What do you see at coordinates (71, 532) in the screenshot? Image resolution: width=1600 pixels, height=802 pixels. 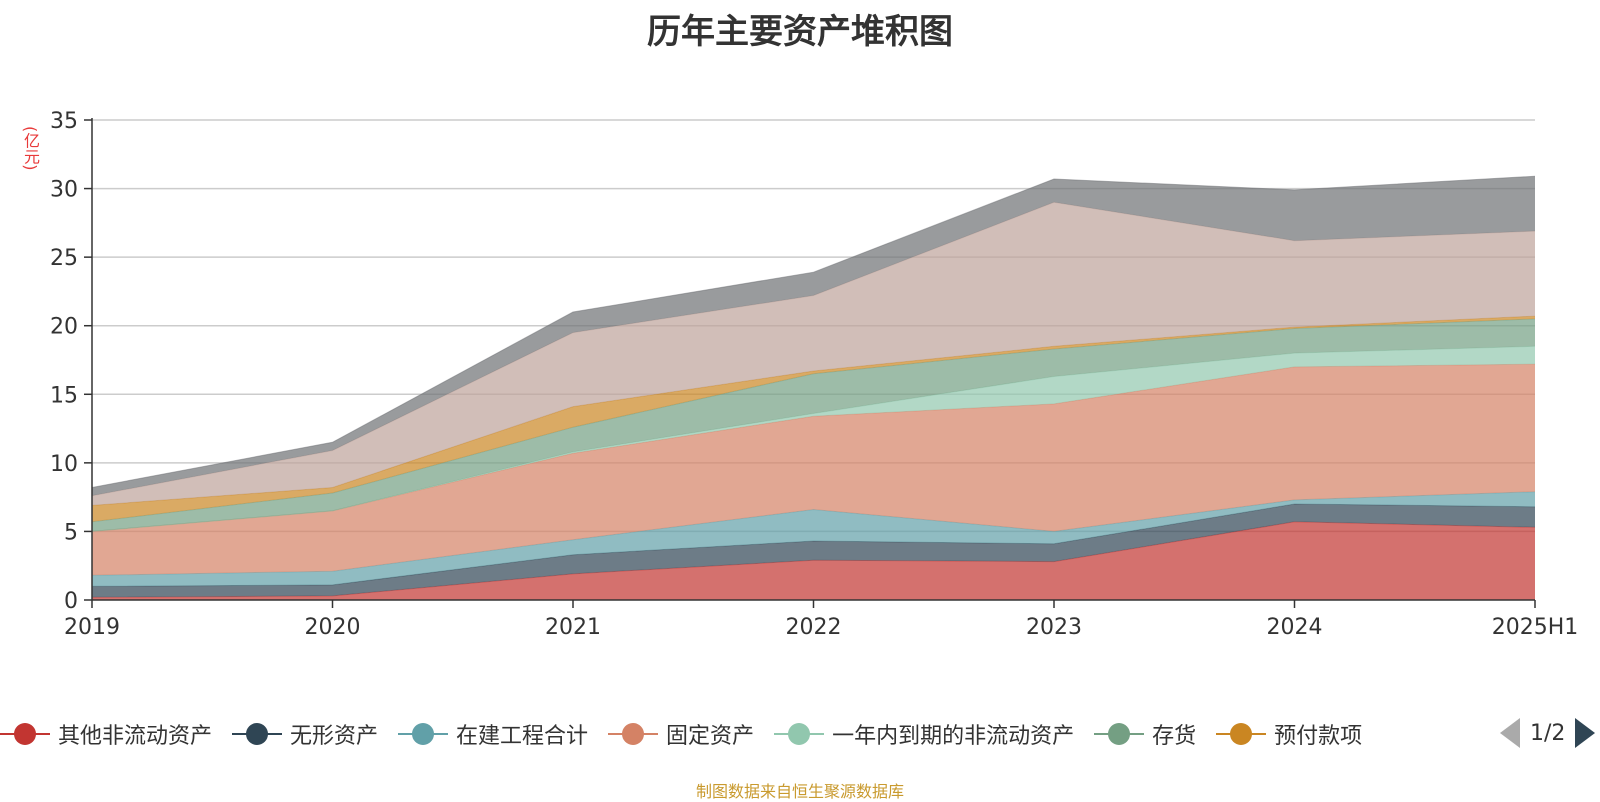 I see `y-tick-label: 5` at bounding box center [71, 532].